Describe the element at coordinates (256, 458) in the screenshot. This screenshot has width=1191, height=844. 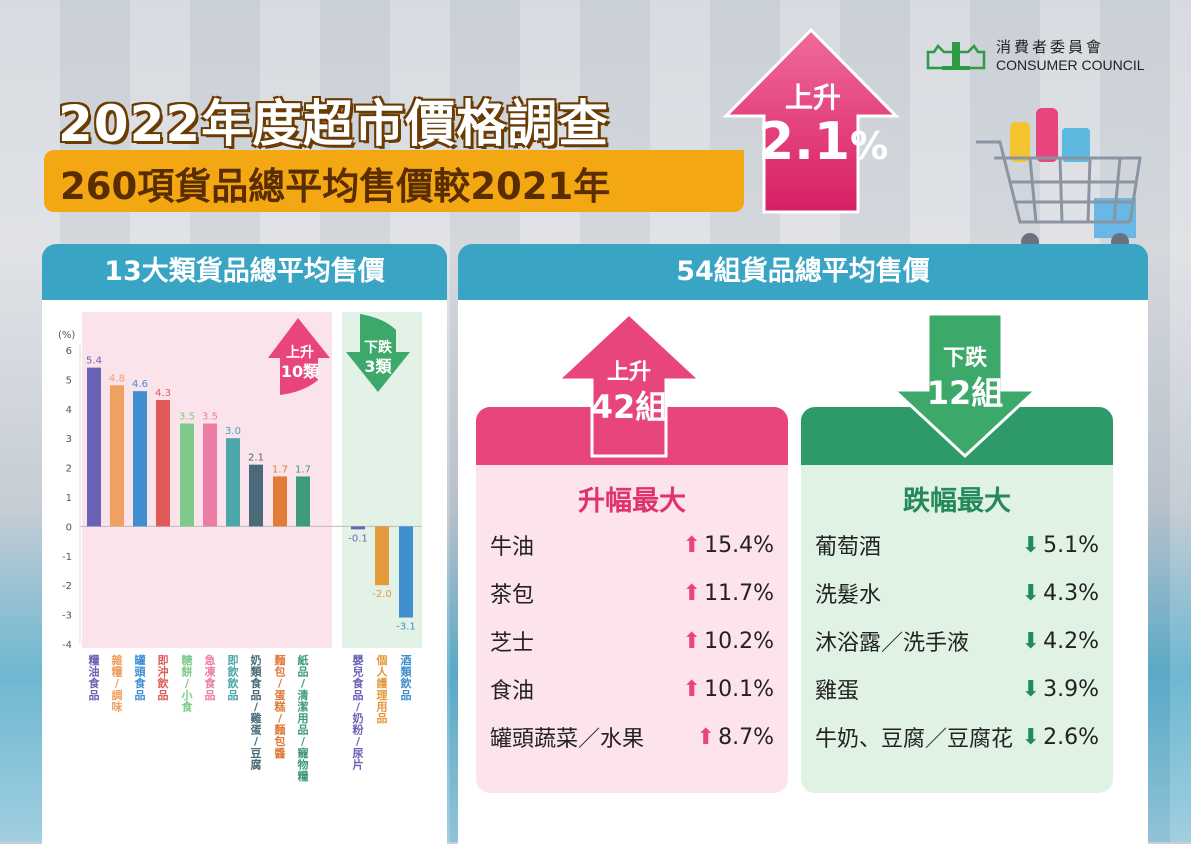
I see `bar-value-label: 2.1` at that location.